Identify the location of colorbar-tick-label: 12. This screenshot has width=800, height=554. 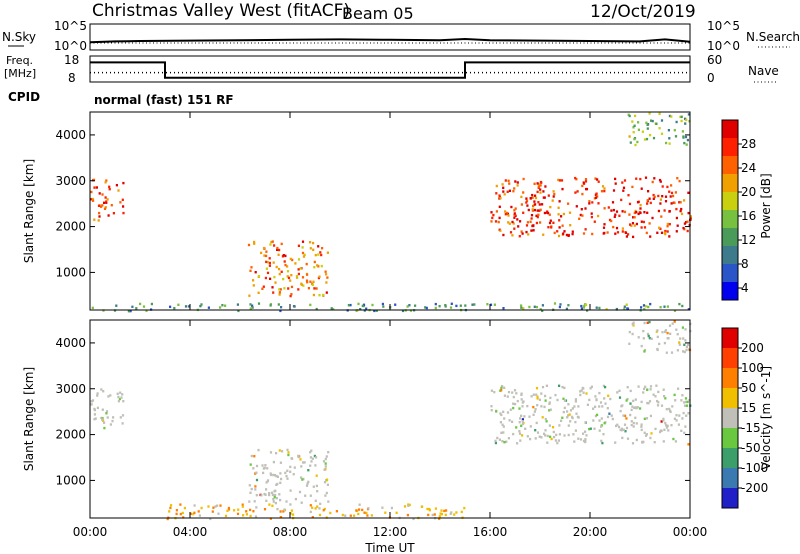
(748, 240).